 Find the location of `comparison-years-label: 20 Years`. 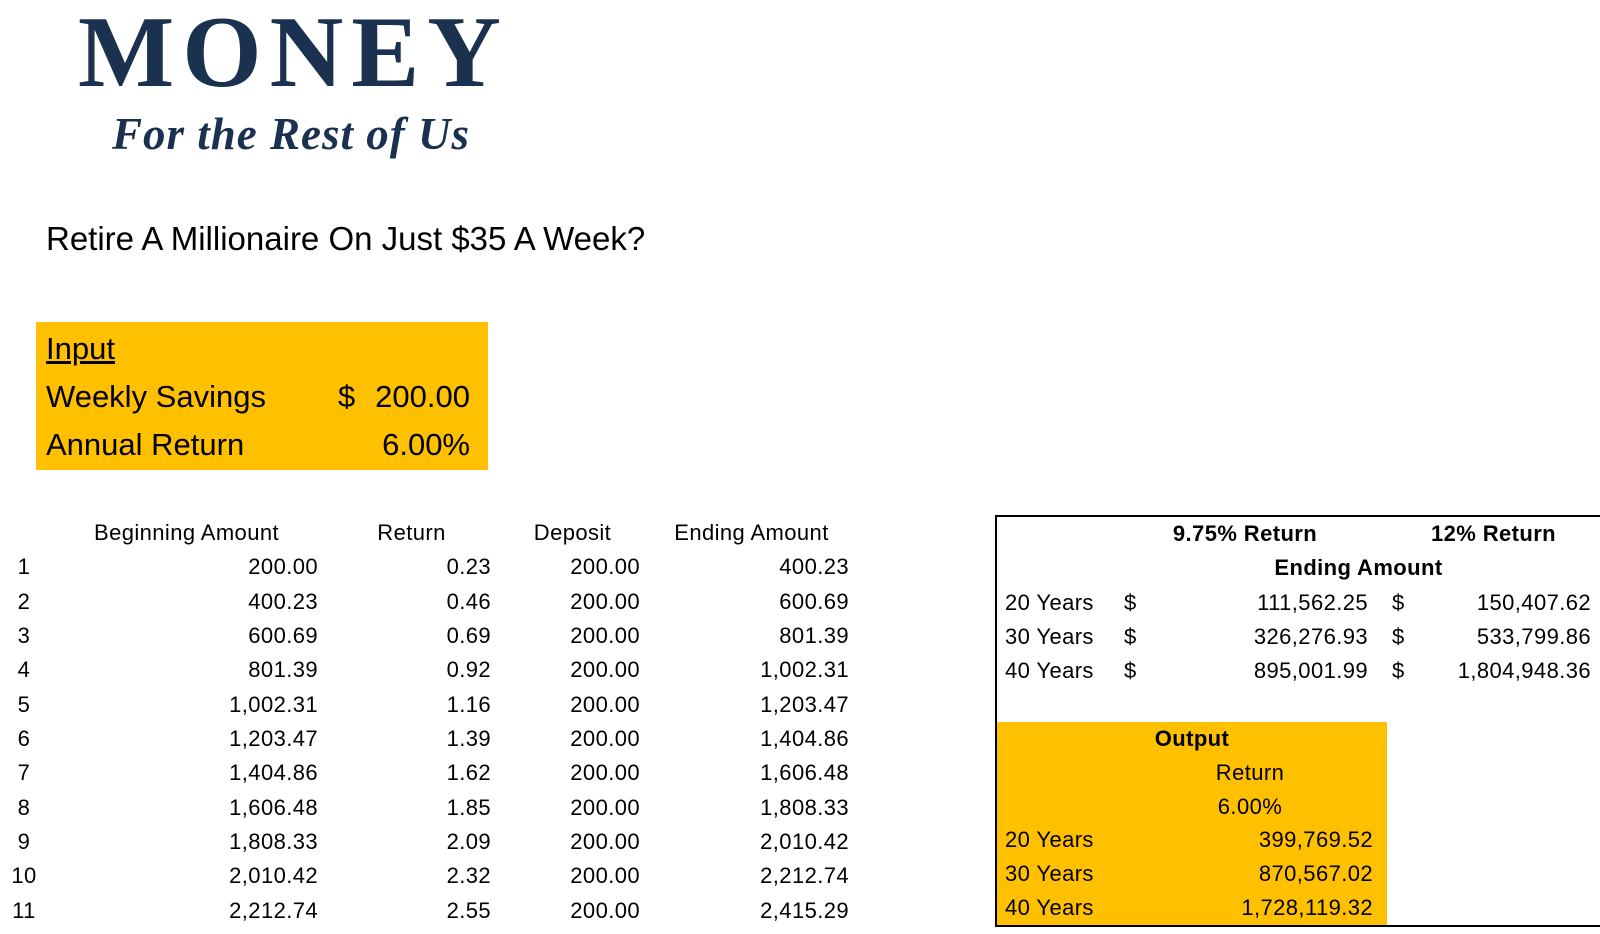

comparison-years-label: 20 Years is located at coordinates (1049, 602).